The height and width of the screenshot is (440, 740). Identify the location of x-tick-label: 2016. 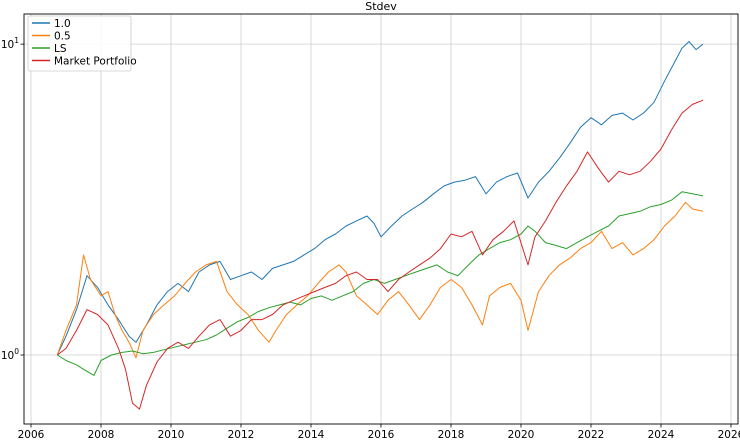
(381, 434).